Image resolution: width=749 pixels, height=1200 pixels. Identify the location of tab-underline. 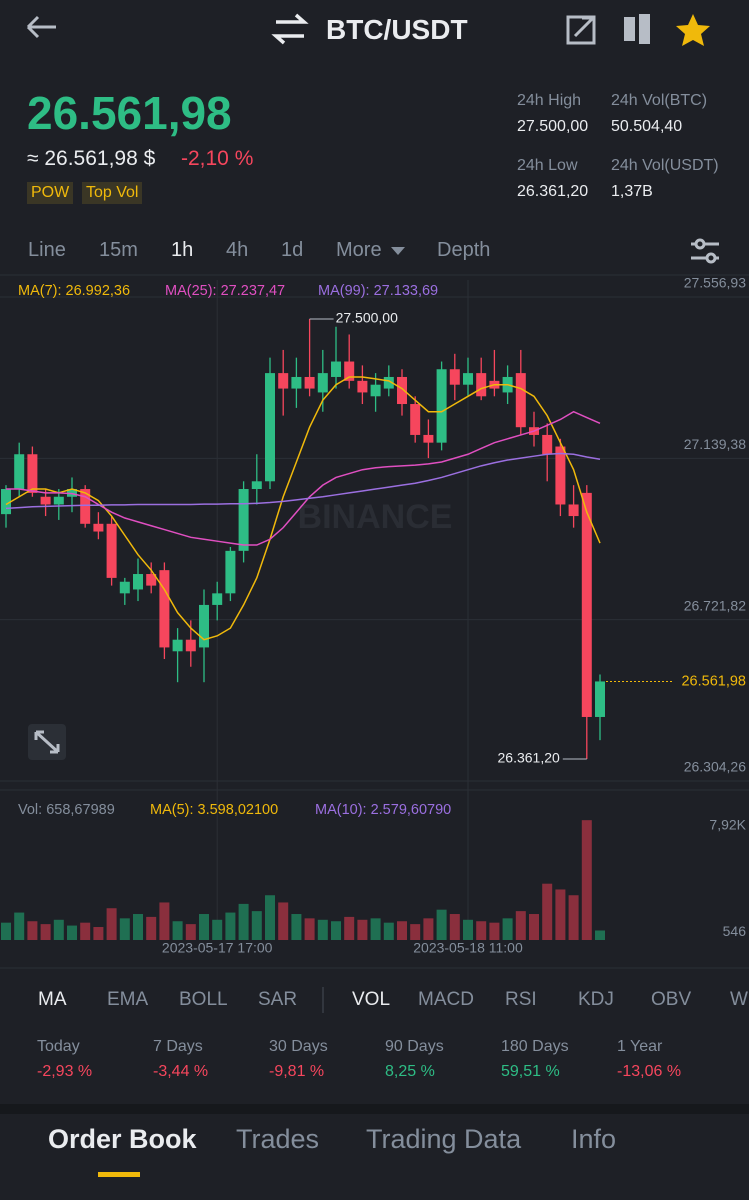
(119, 1174).